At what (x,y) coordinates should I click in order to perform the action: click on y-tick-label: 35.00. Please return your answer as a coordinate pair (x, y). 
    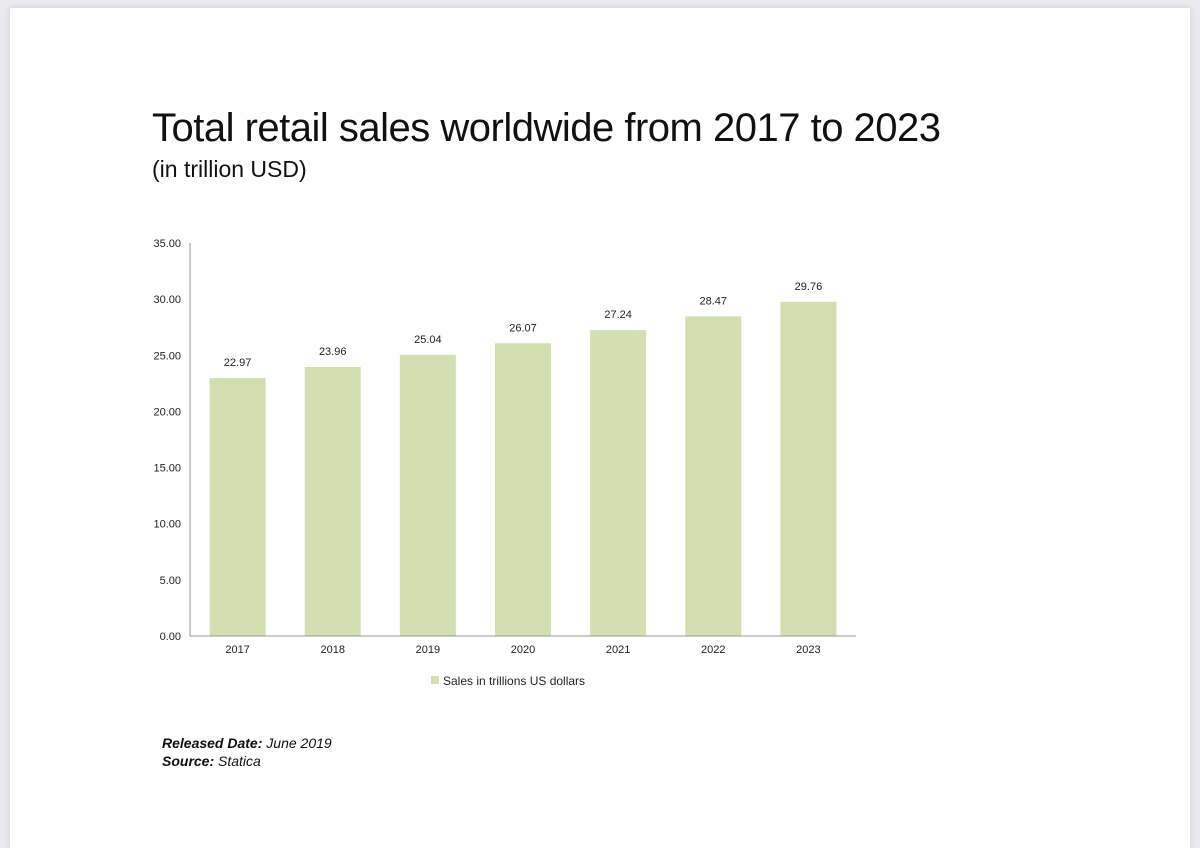
    Looking at the image, I should click on (167, 244).